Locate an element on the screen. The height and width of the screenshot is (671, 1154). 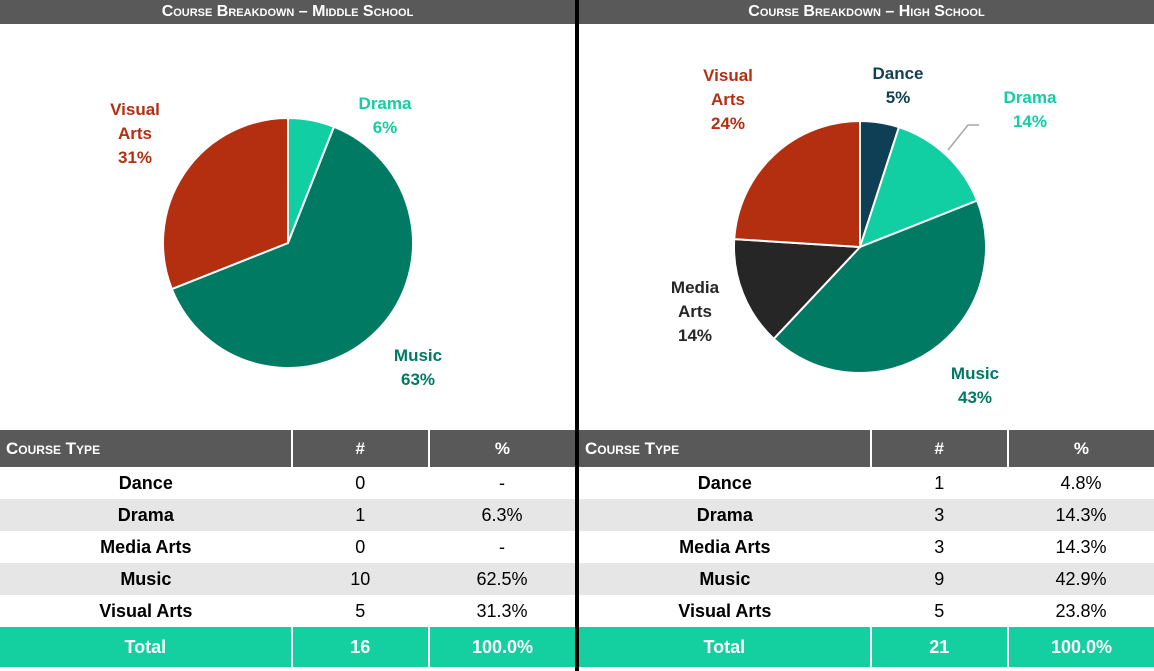
table-cell: 10 is located at coordinates (360, 579).